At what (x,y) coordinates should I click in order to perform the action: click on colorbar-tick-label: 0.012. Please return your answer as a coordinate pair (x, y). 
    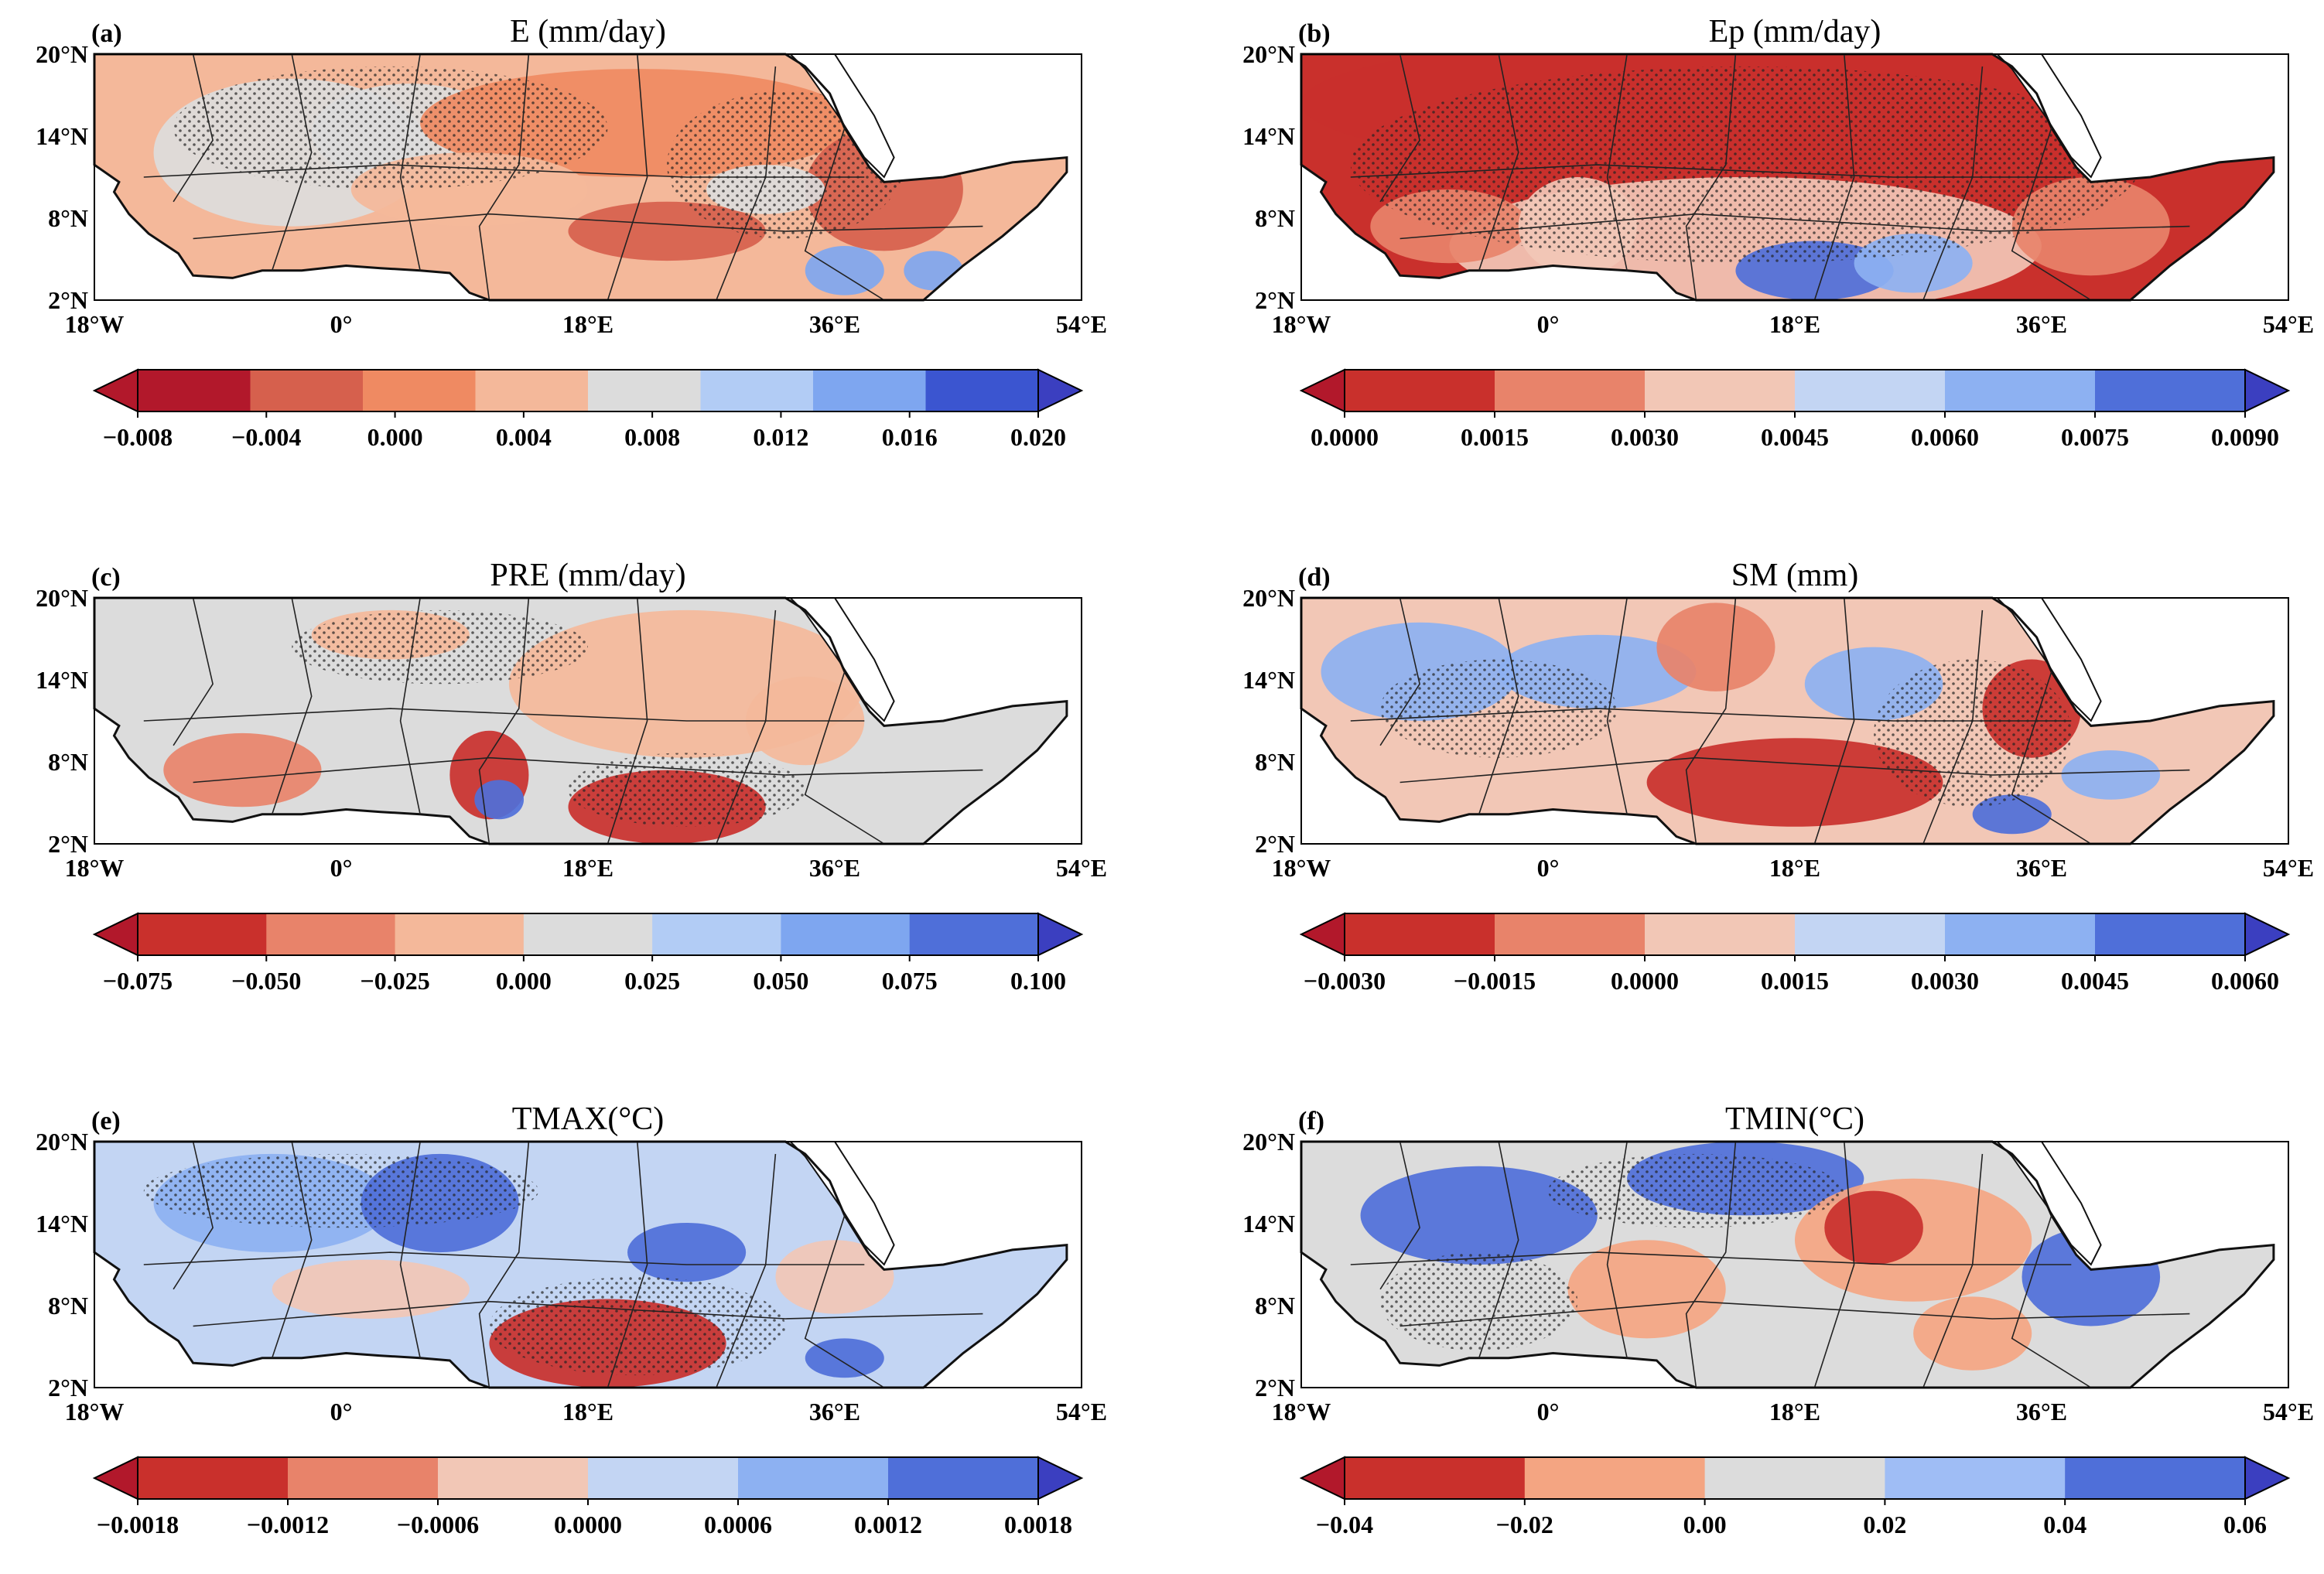
    Looking at the image, I should click on (780, 437).